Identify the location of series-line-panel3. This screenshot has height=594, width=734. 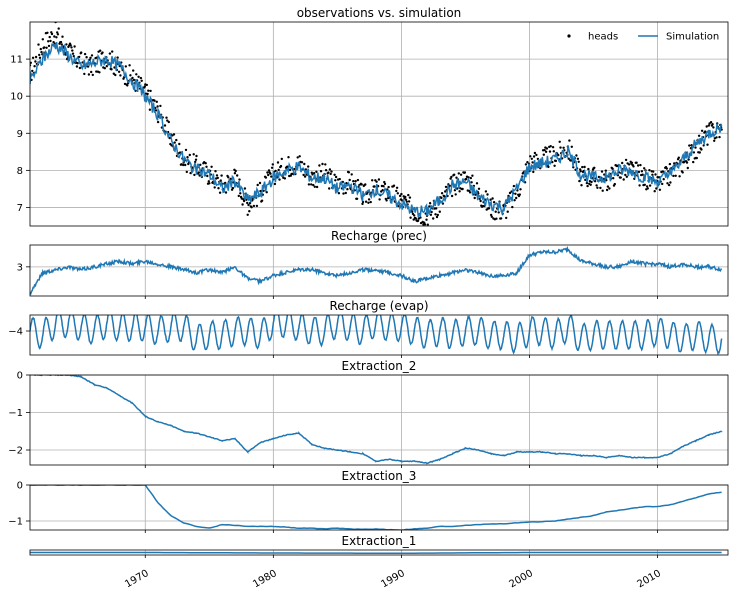
(376, 335).